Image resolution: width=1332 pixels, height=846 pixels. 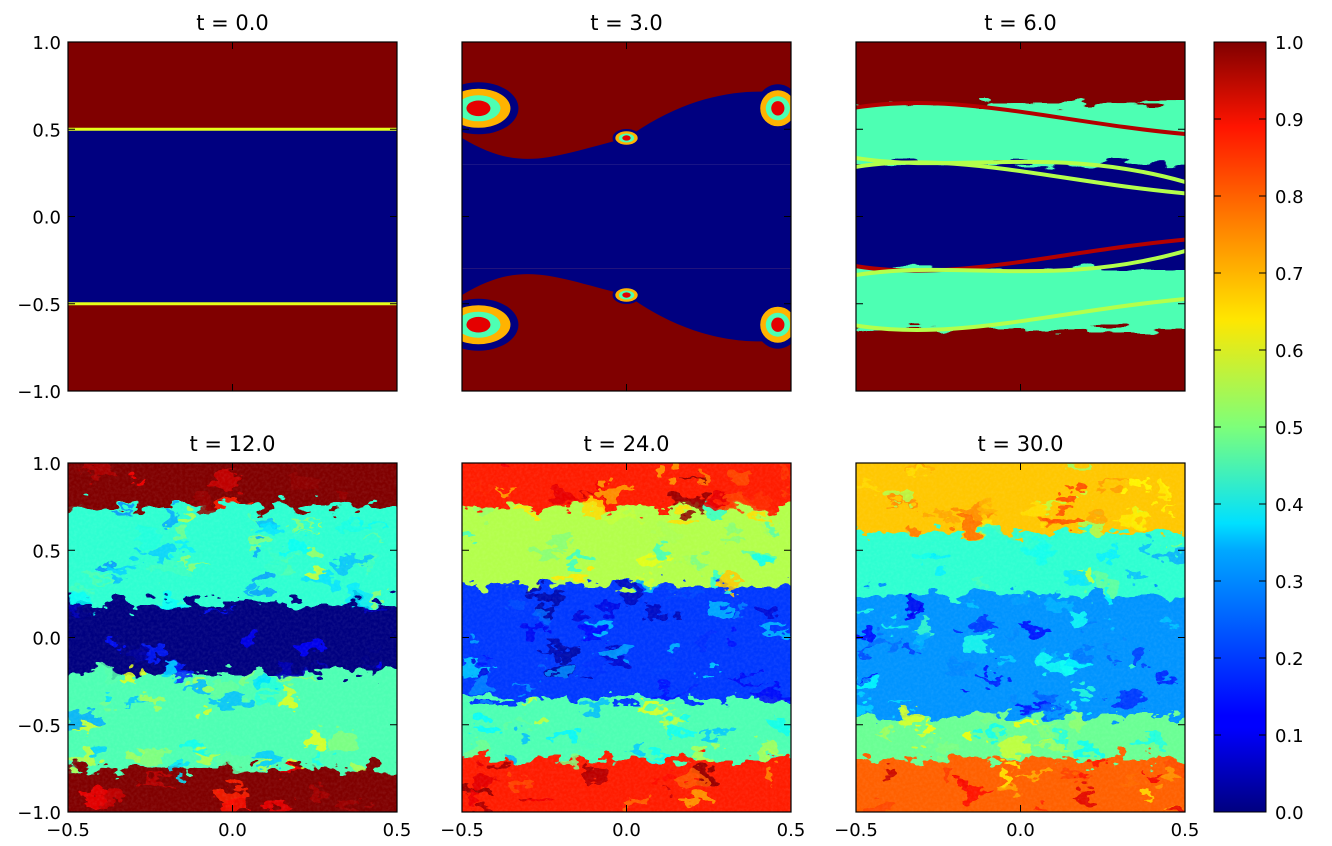 What do you see at coordinates (233, 444) in the screenshot?
I see `panel-title: t = 12.0` at bounding box center [233, 444].